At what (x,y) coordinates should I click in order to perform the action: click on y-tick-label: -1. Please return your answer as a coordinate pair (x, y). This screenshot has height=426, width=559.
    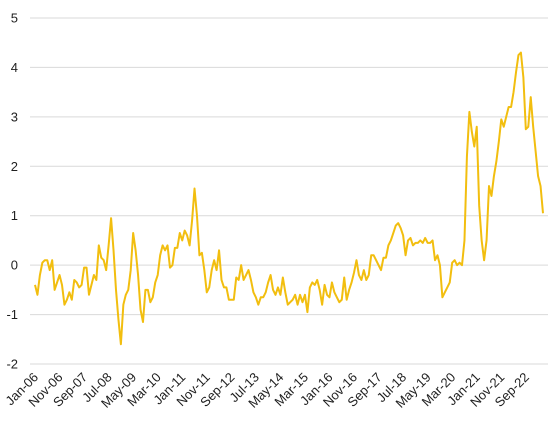
    Looking at the image, I should click on (12, 314).